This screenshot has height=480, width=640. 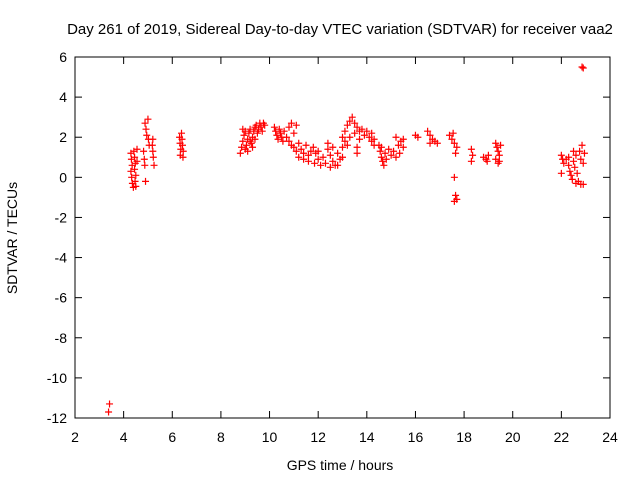 What do you see at coordinates (61, 298) in the screenshot?
I see `y-tick-label: -6` at bounding box center [61, 298].